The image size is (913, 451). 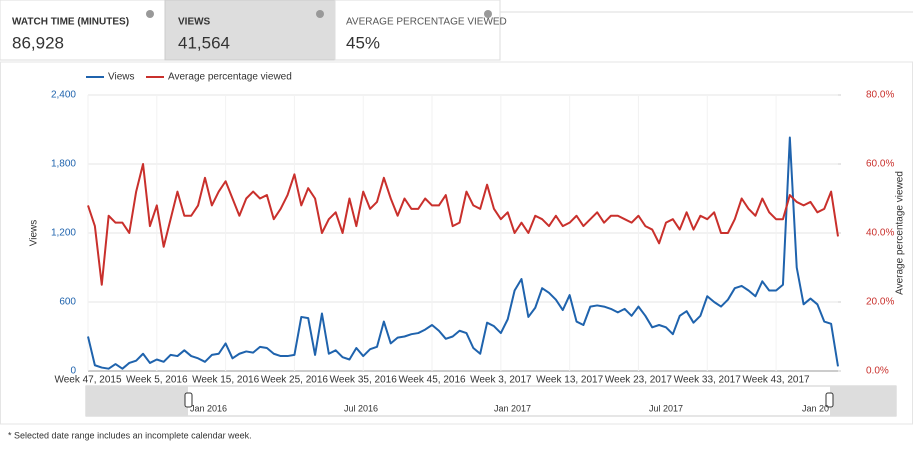 What do you see at coordinates (666, 408) in the screenshot?
I see `navigator-label: Jul 2017` at bounding box center [666, 408].